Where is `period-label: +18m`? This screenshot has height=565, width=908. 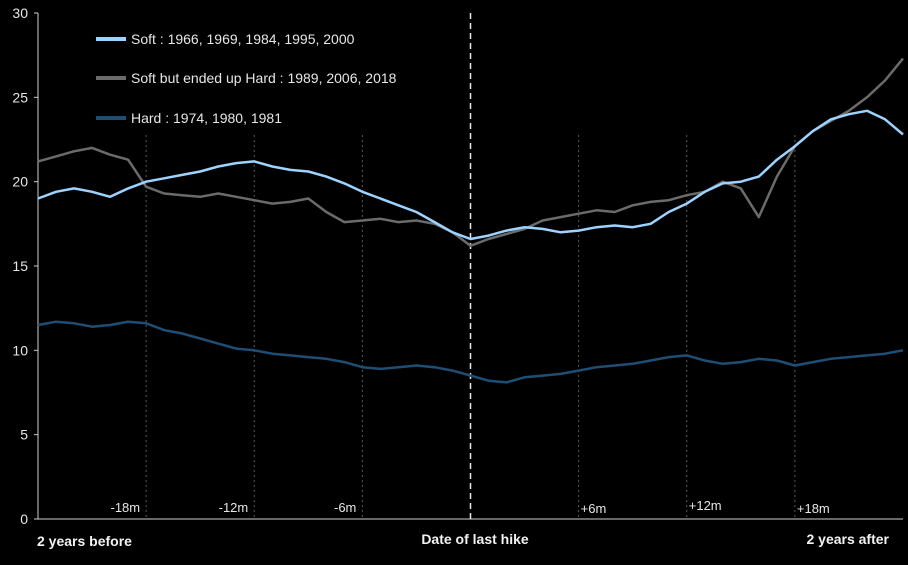 period-label: +18m is located at coordinates (813, 508).